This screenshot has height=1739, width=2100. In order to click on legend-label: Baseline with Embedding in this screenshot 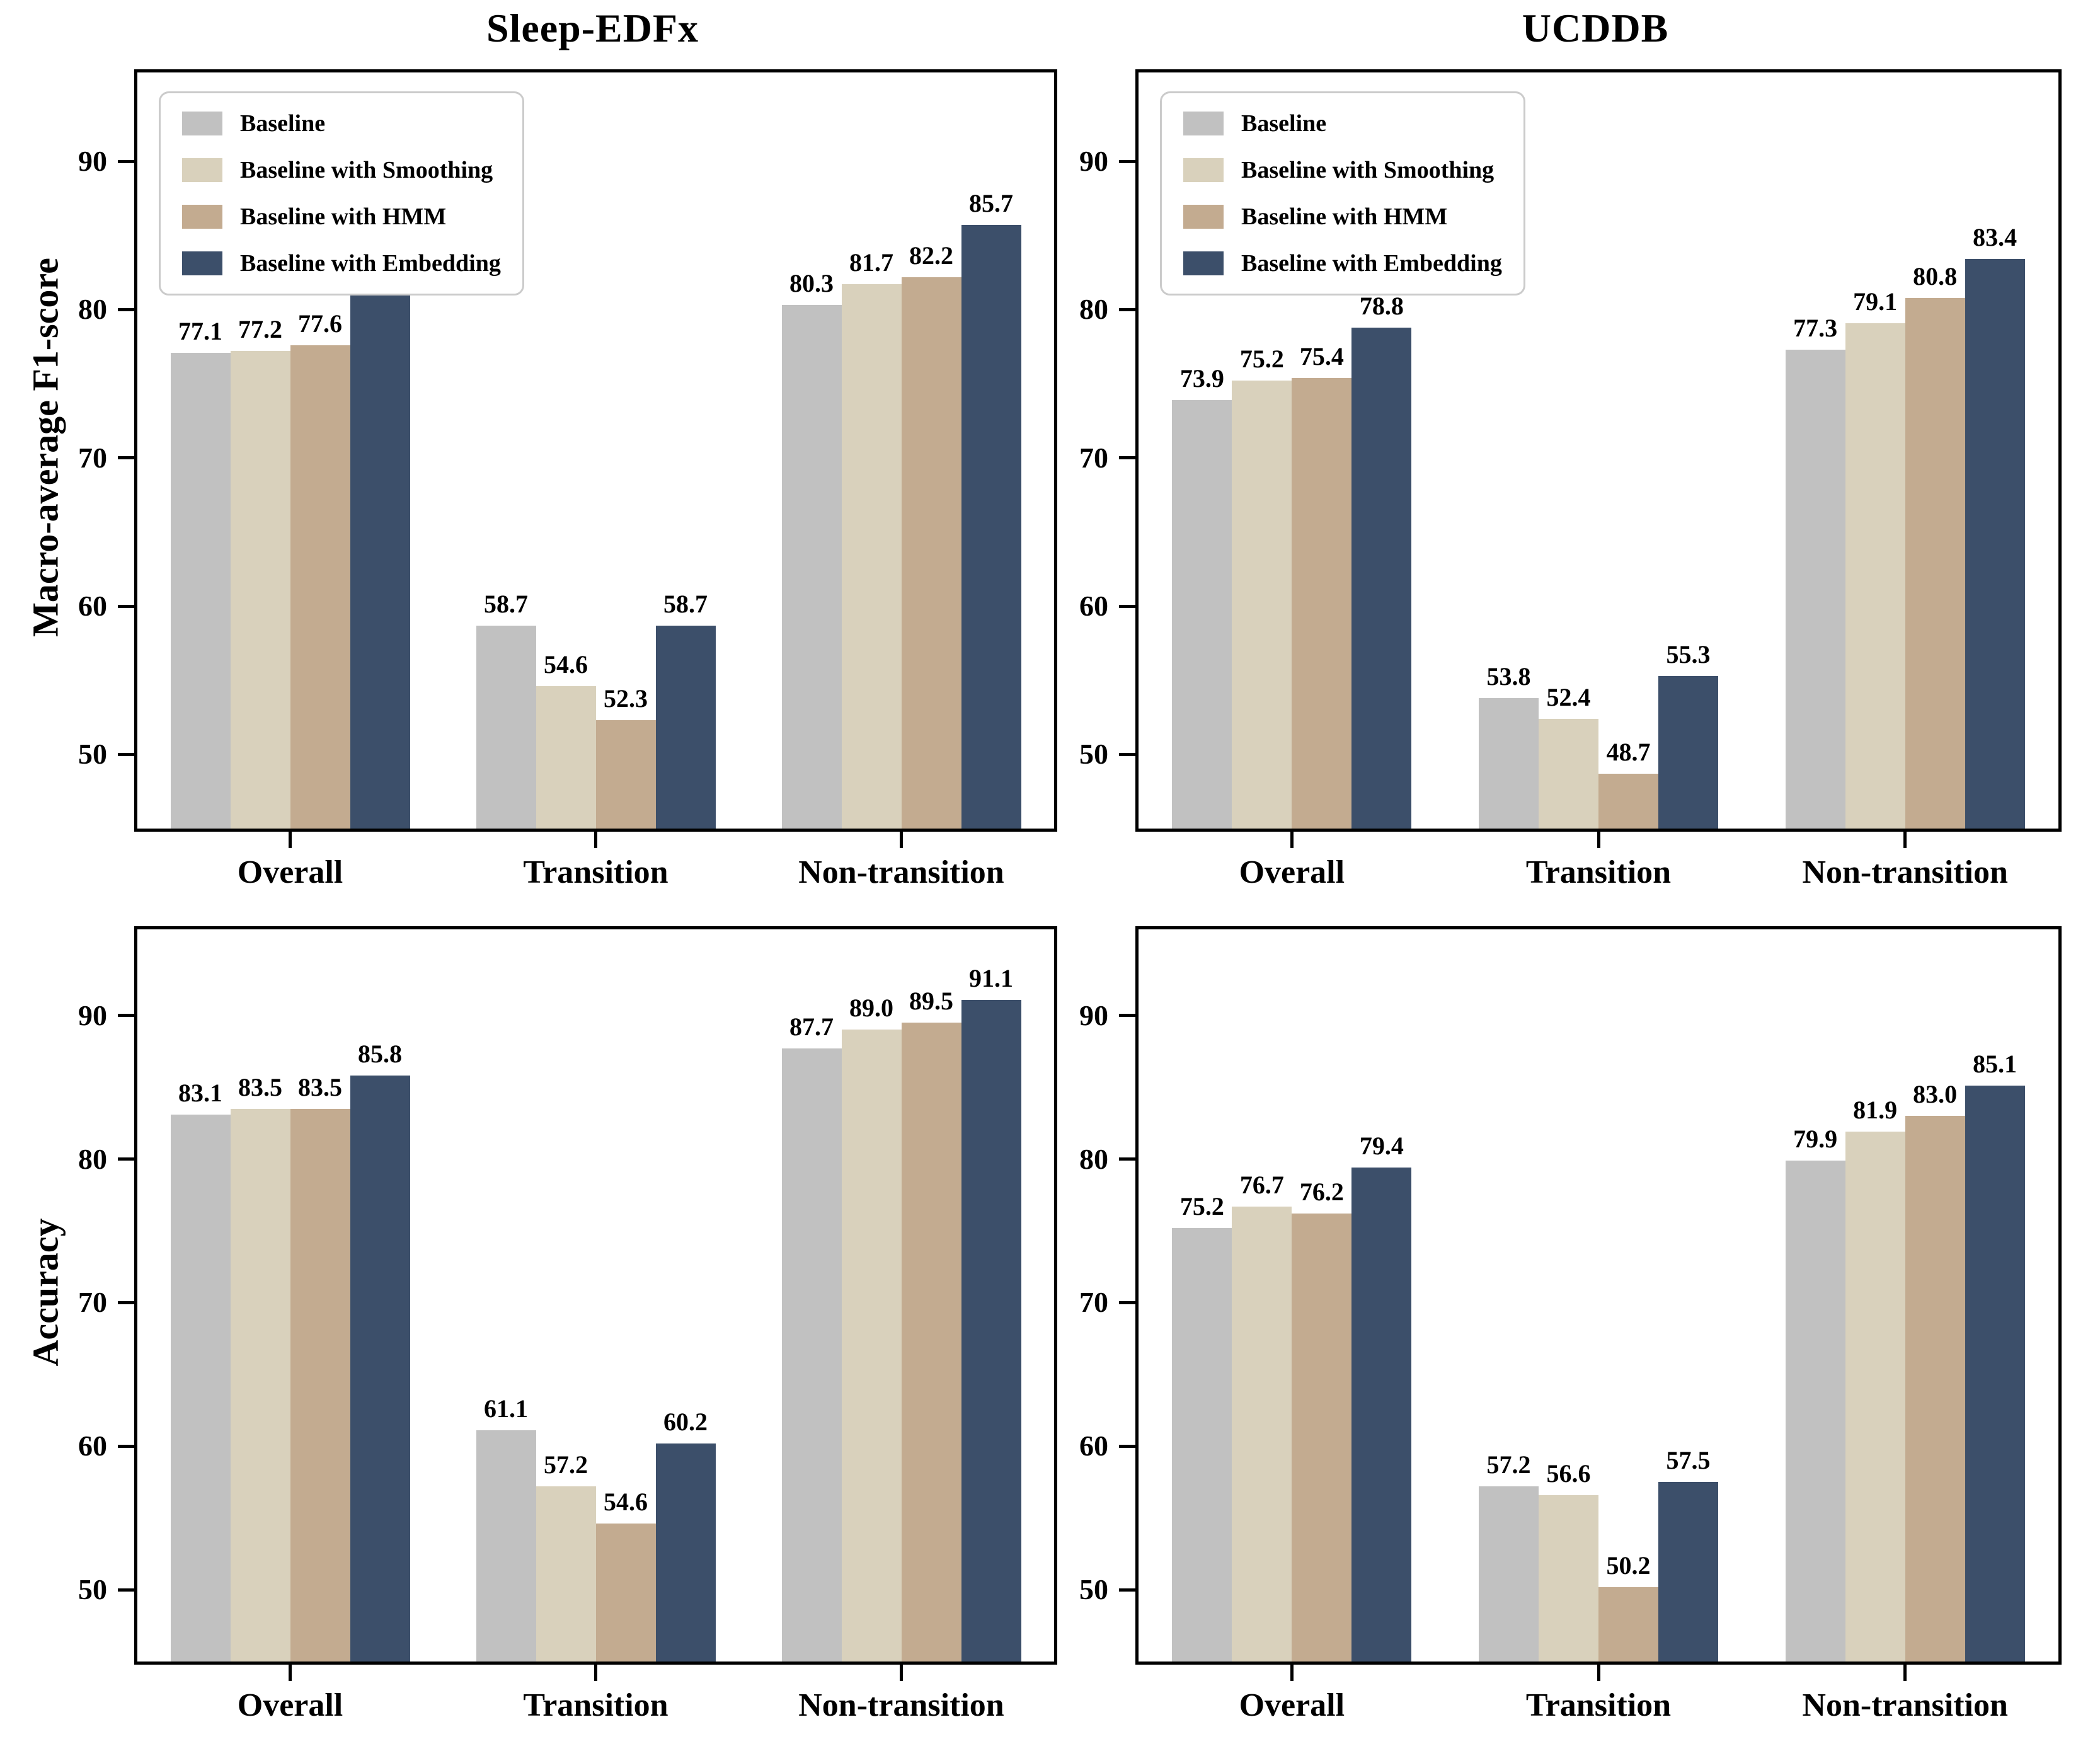, I will do `click(1371, 263)`.